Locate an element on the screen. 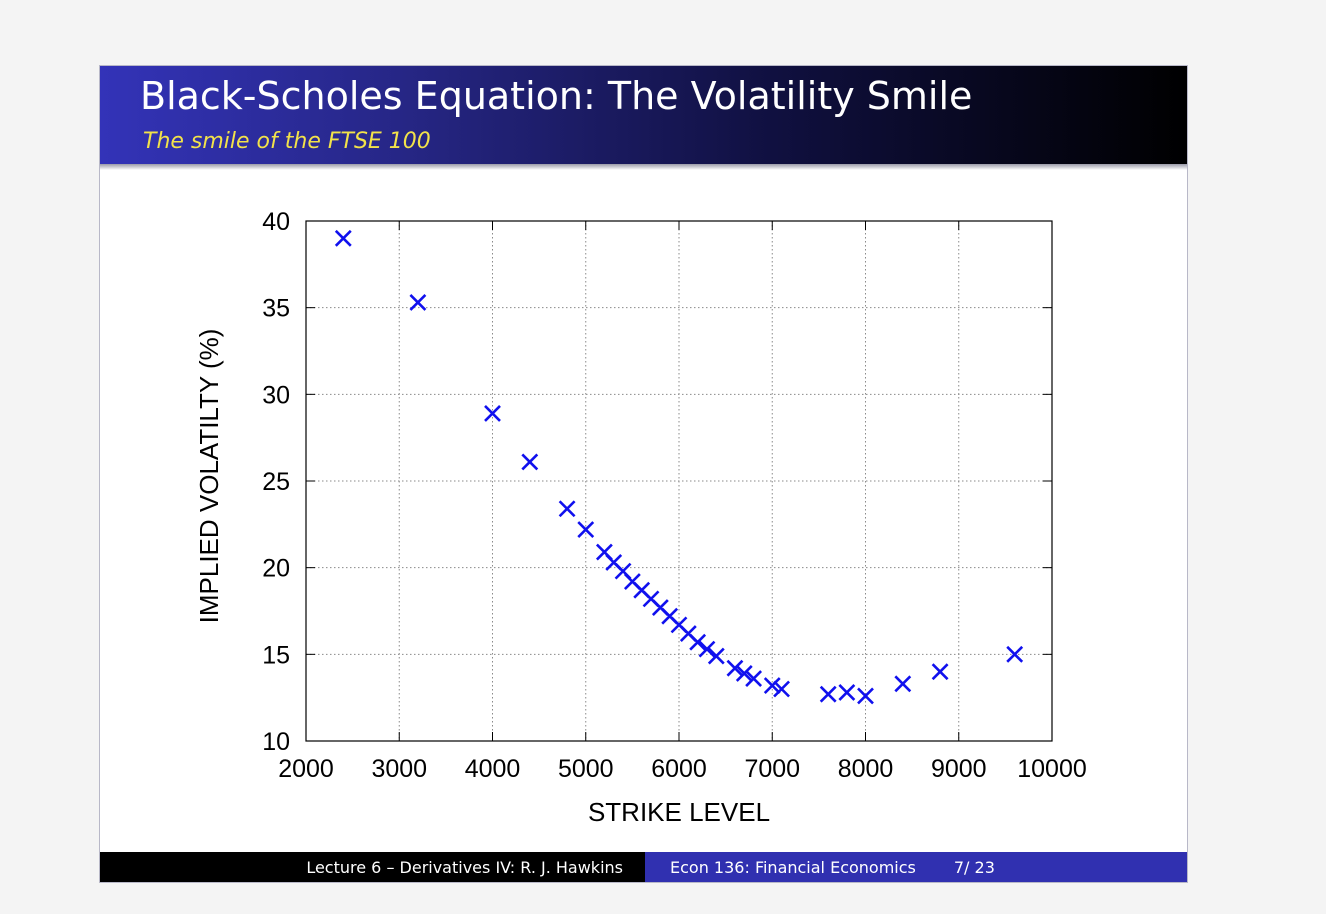 The width and height of the screenshot is (1326, 914). footer-course: Econ 136: Financial Economics is located at coordinates (793, 867).